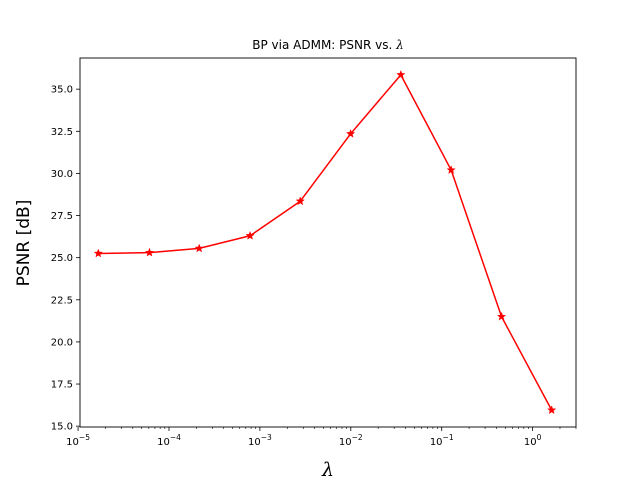 This screenshot has width=640, height=480. Describe the element at coordinates (62, 258) in the screenshot. I see `y-tick-label: 25.0` at that location.